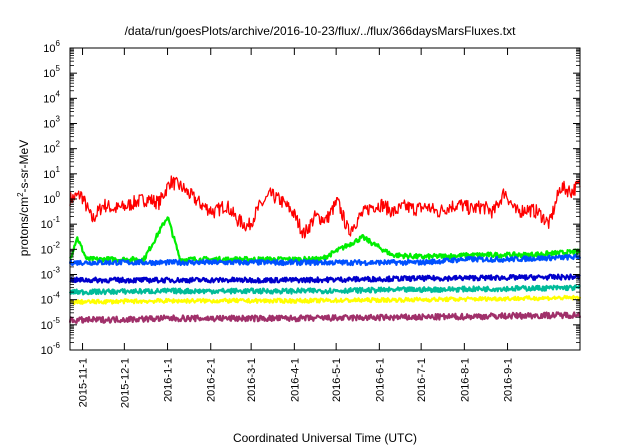 This screenshot has height=448, width=640. Describe the element at coordinates (57, 320) in the screenshot. I see `y-tick-label-exp: -5` at that location.